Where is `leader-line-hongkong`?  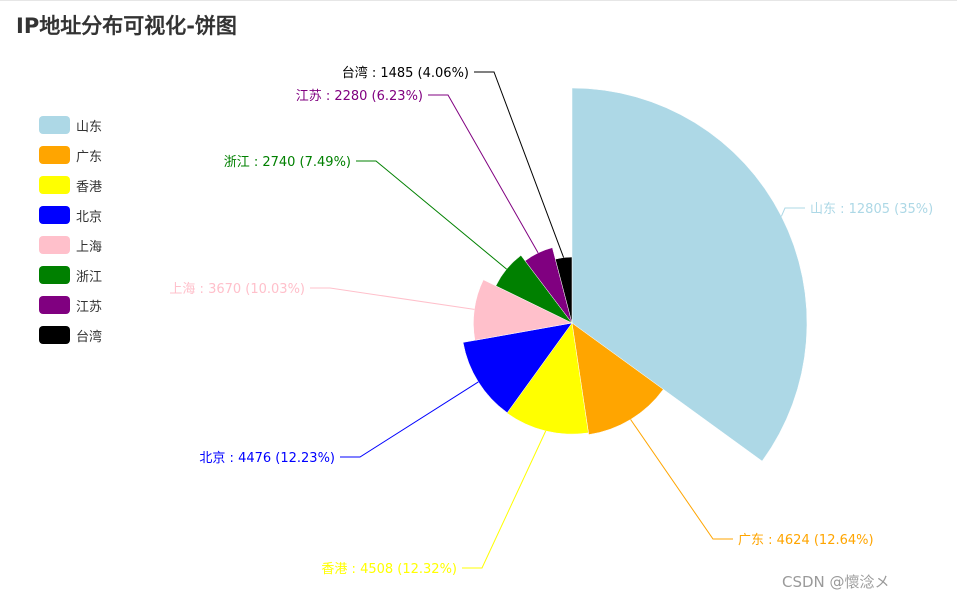
leader-line-hongkong is located at coordinates (504, 499).